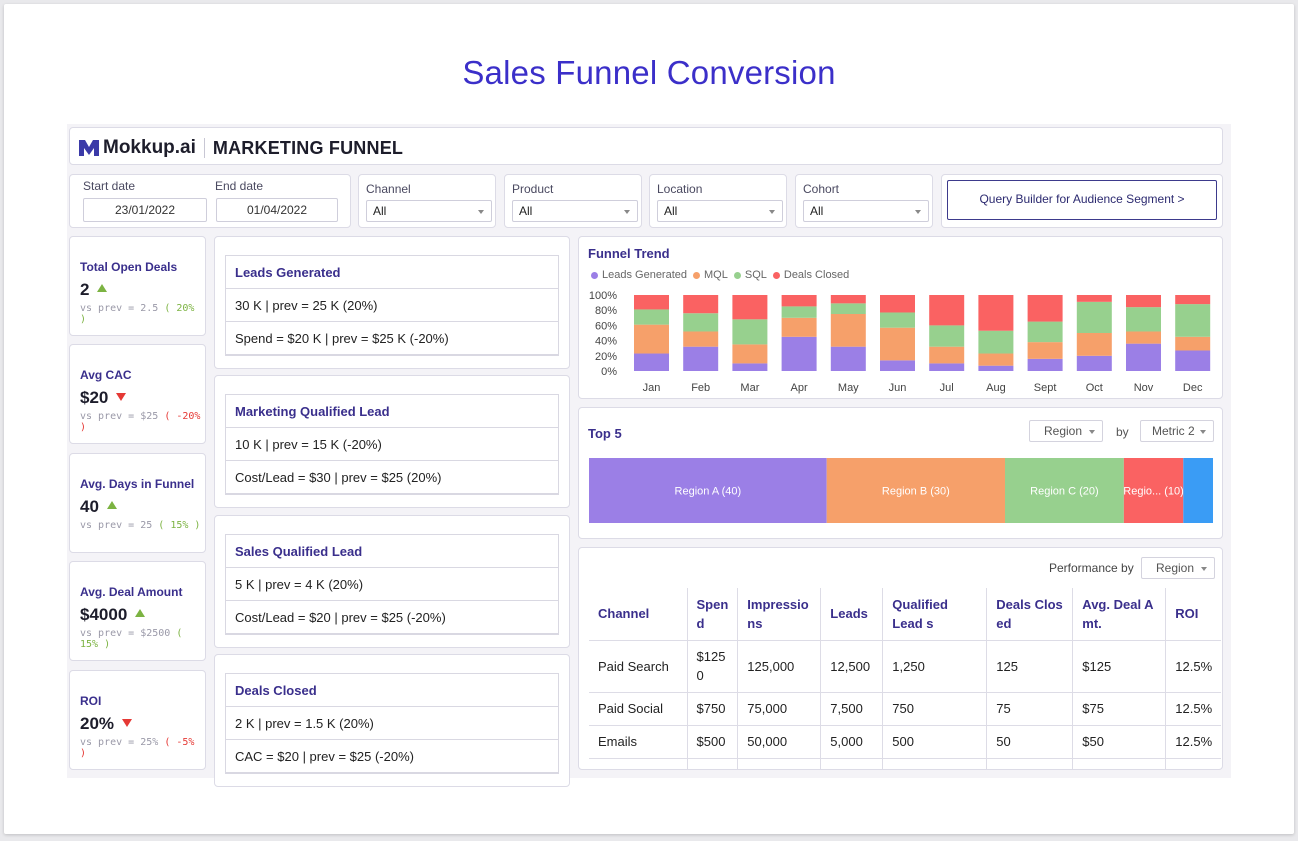 Image resolution: width=1298 pixels, height=841 pixels. Describe the element at coordinates (575, 211) in the screenshot. I see `product-select: All` at that location.